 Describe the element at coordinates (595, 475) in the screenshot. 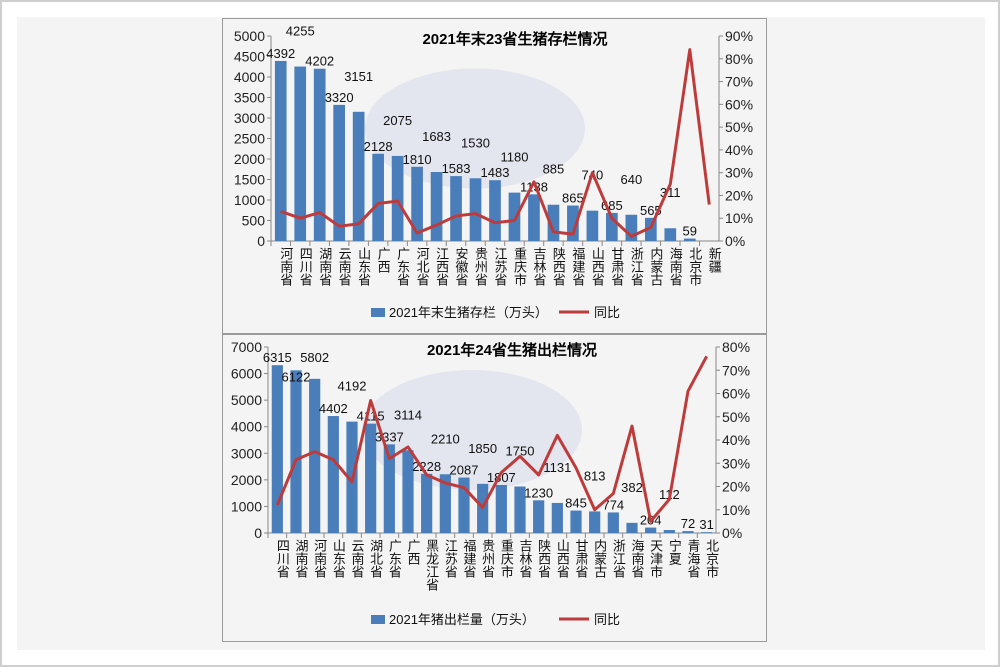

I see `data-label: 813` at that location.